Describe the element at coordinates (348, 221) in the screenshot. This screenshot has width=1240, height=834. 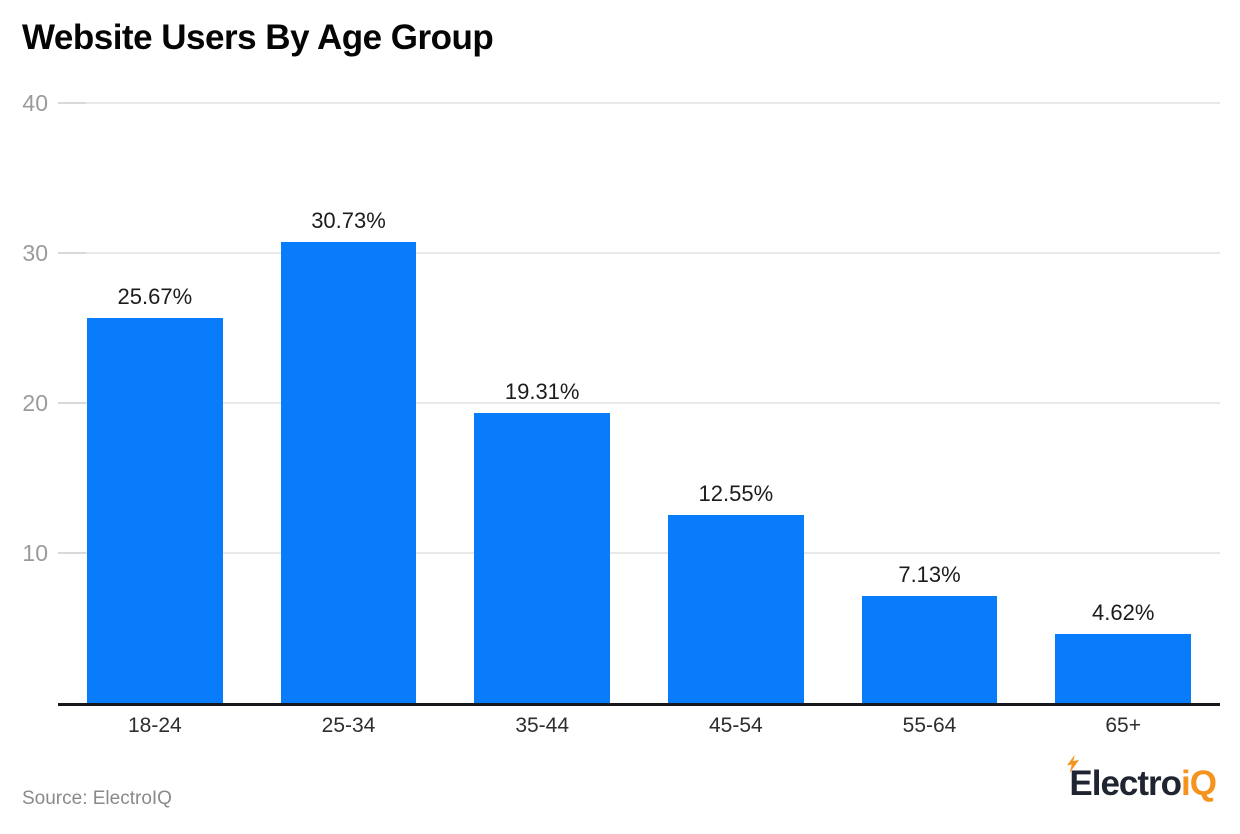
I see `bar-value-label: 30.73%` at that location.